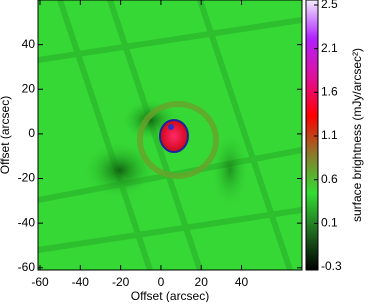 This screenshot has height=307, width=369. Describe the element at coordinates (27, 267) in the screenshot. I see `y-tick-label: -60` at that location.